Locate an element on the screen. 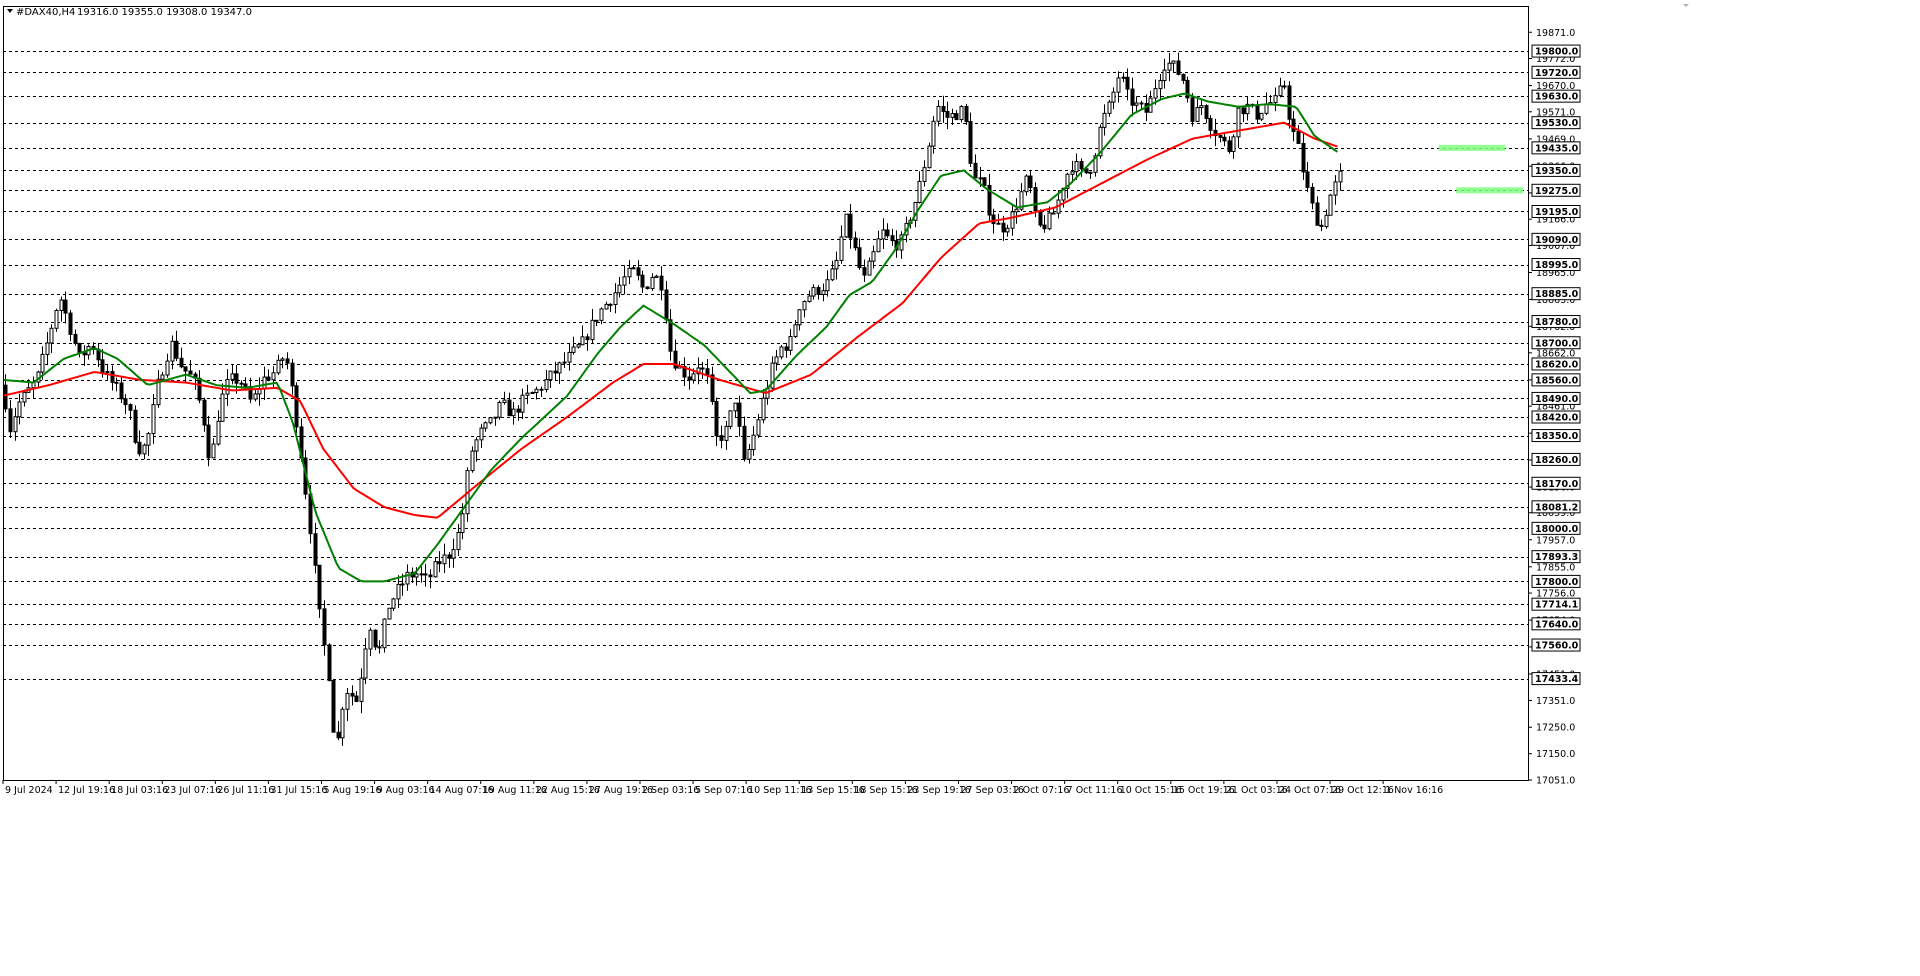 Image resolution: width=1920 pixels, height=976 pixels. time-tick-label: 27 Aug 19:16 is located at coordinates (621, 790).